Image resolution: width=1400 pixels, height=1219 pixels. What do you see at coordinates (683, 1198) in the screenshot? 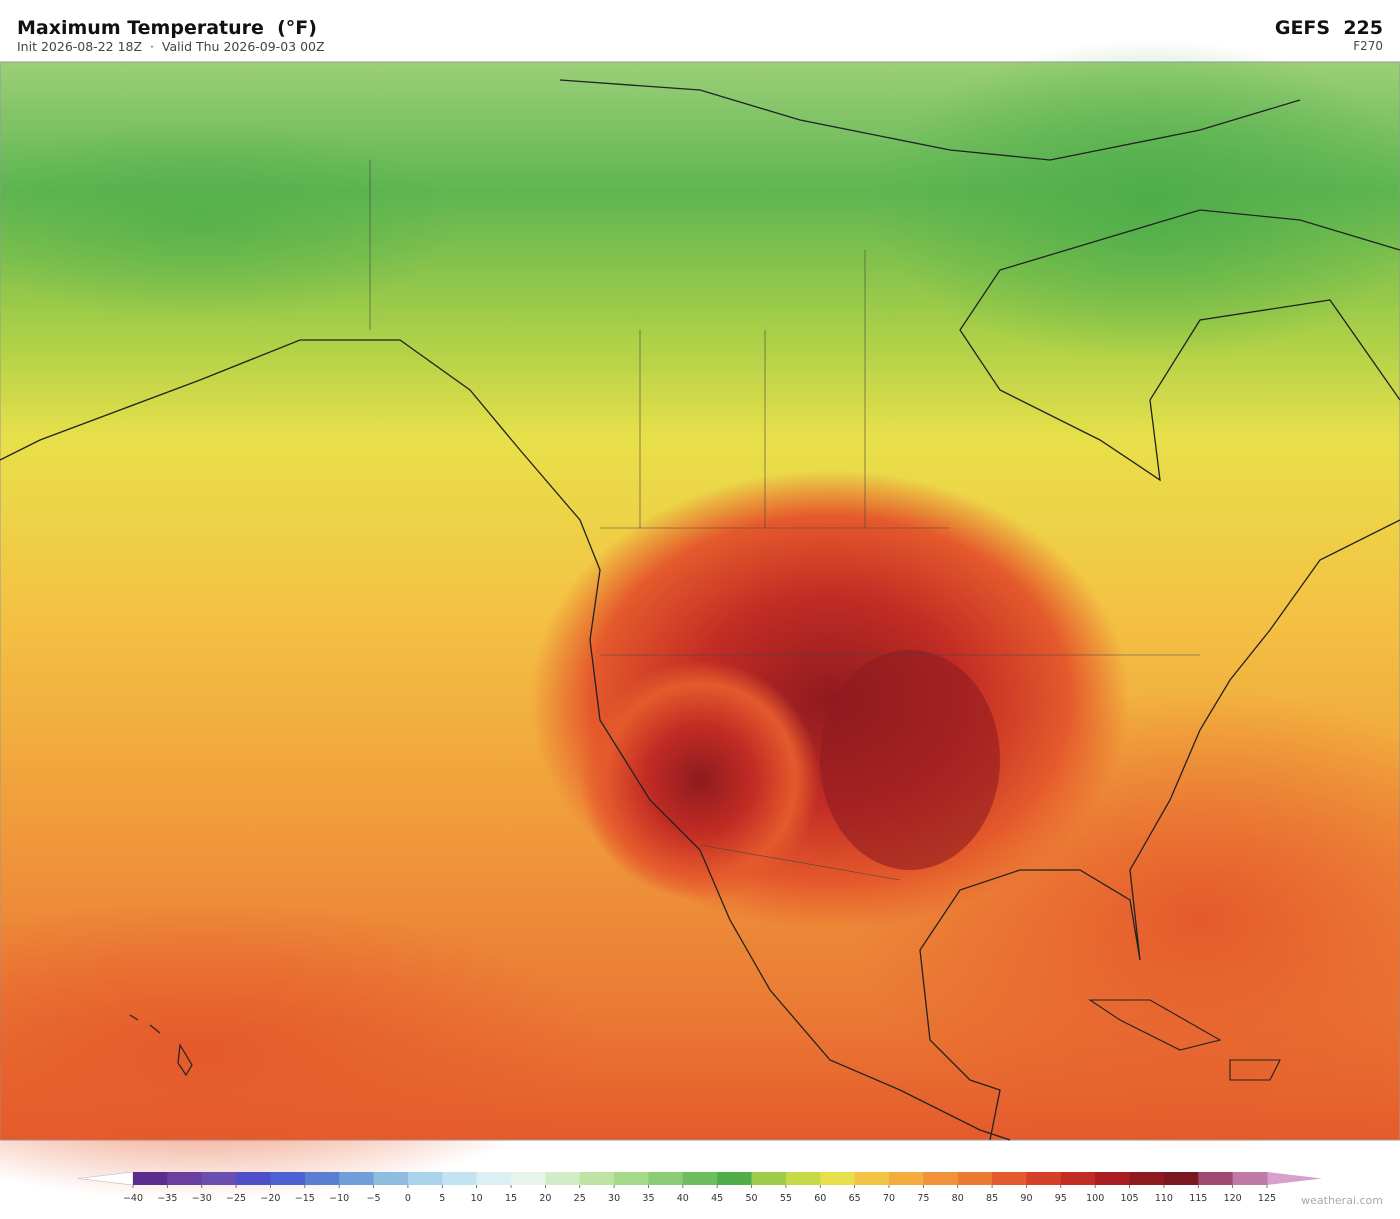
I see `colorbar-tick-label: 40` at bounding box center [683, 1198].